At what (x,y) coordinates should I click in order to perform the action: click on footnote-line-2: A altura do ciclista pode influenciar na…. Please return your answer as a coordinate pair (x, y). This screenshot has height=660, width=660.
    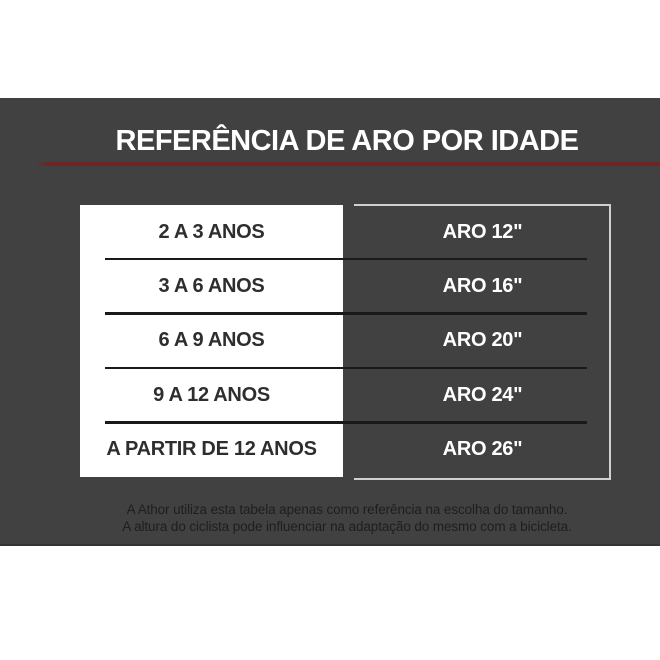
    Looking at the image, I should click on (347, 526).